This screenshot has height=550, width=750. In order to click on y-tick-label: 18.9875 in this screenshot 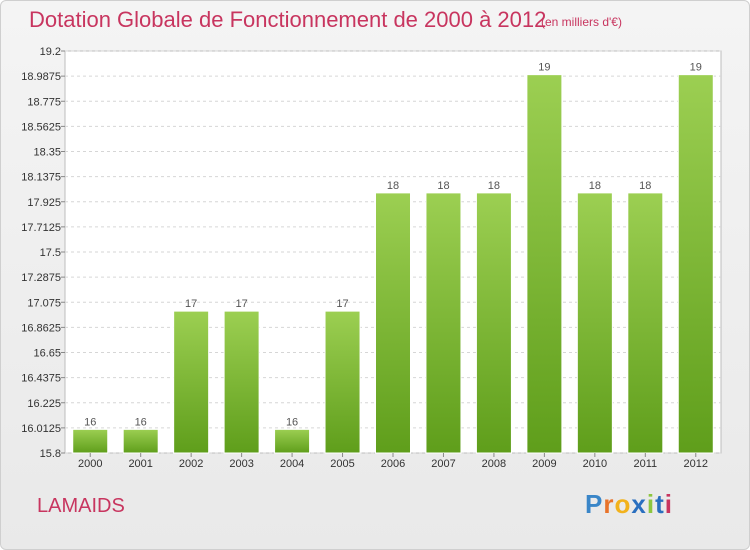, I will do `click(41, 77)`.